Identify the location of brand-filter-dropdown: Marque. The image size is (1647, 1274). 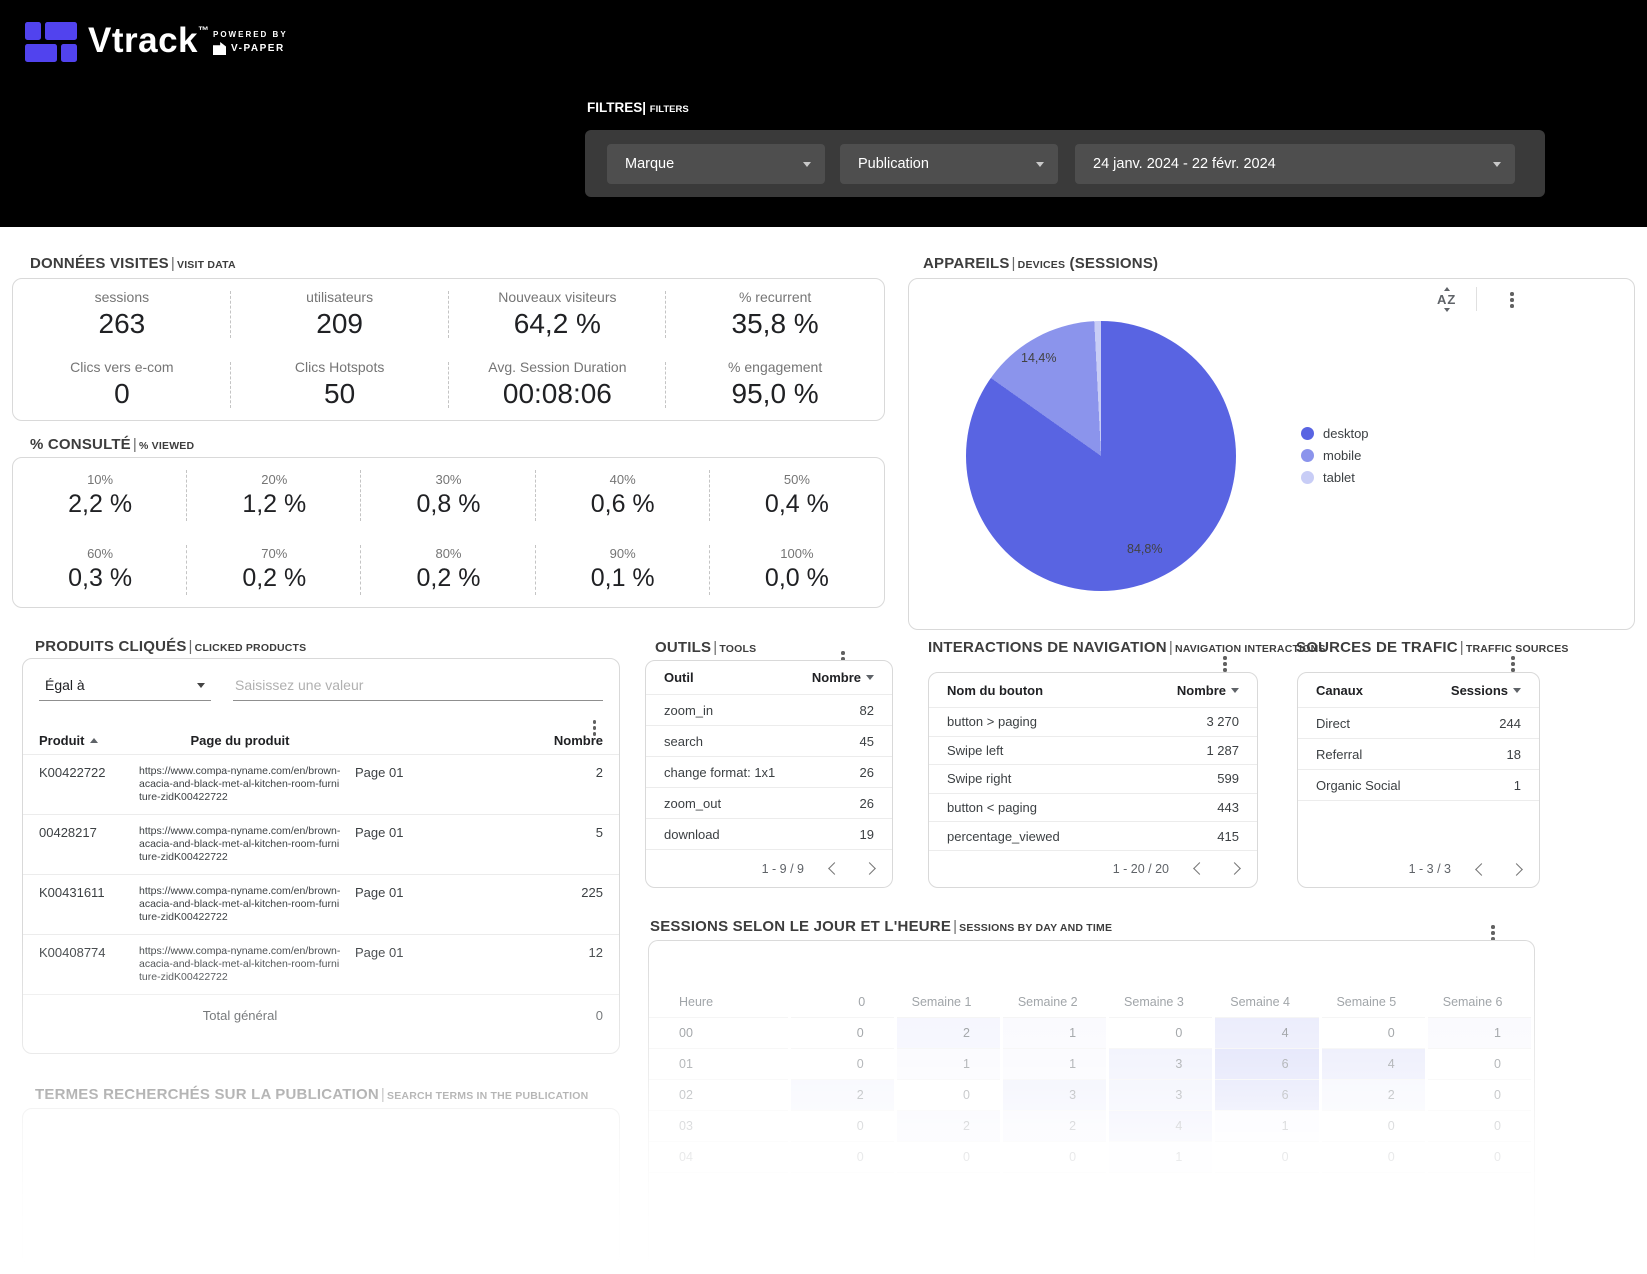
(716, 164).